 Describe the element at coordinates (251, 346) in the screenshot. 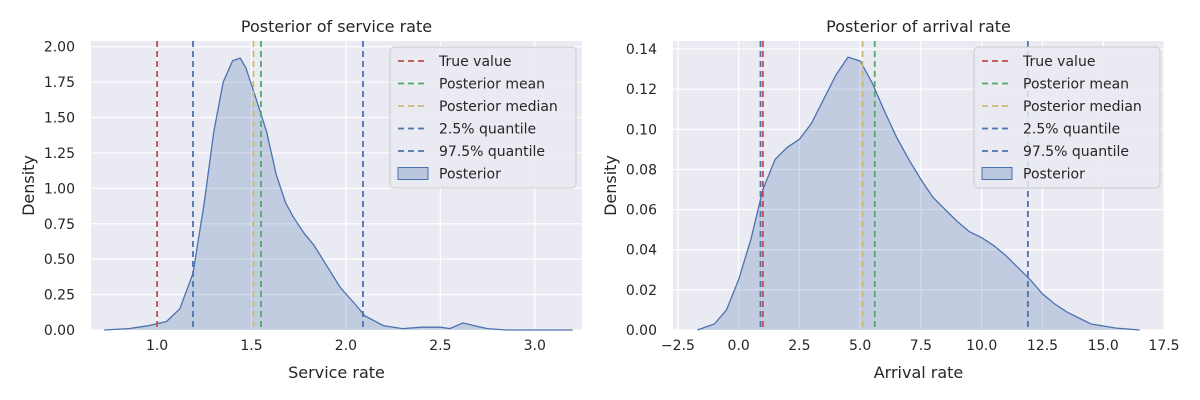

I see `x-tick-label: 1.5` at that location.